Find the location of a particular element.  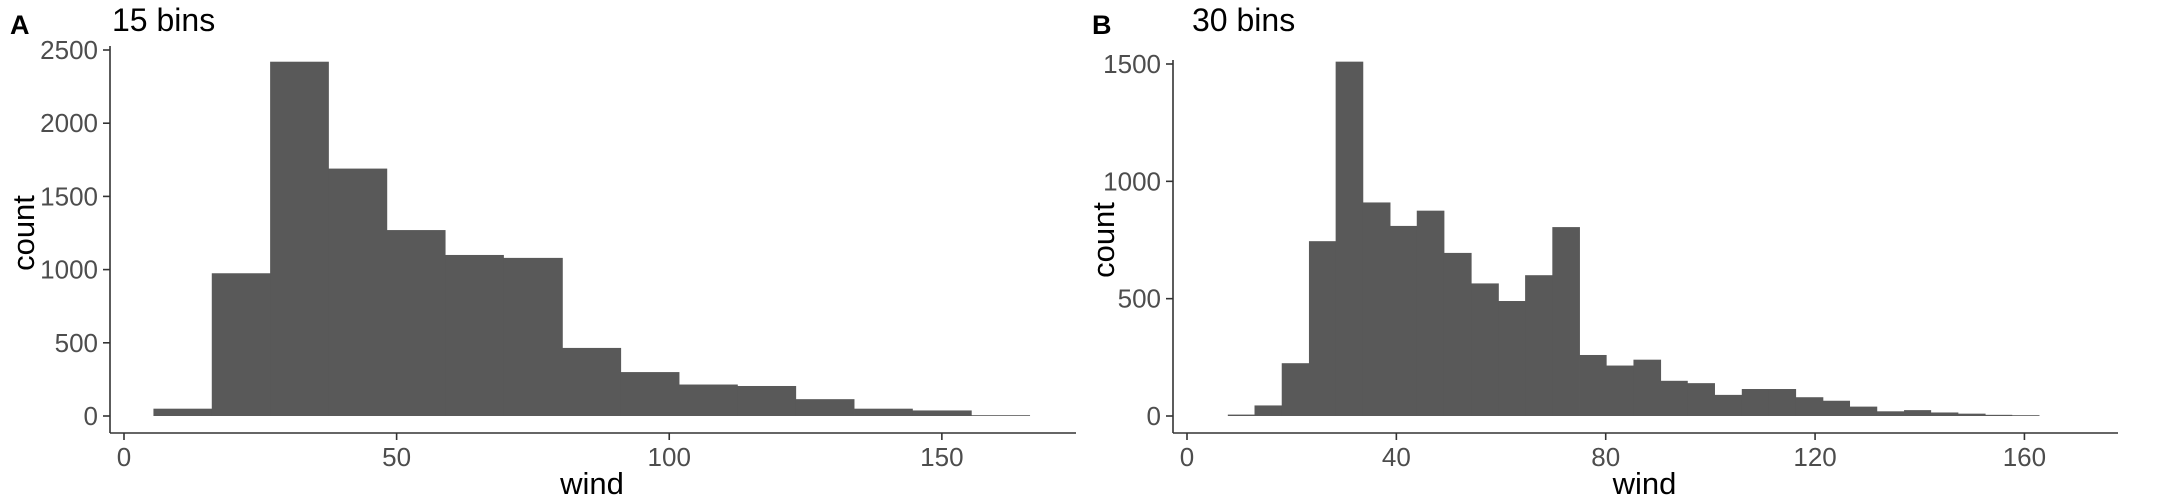

chart-title: 30 bins is located at coordinates (1243, 20).